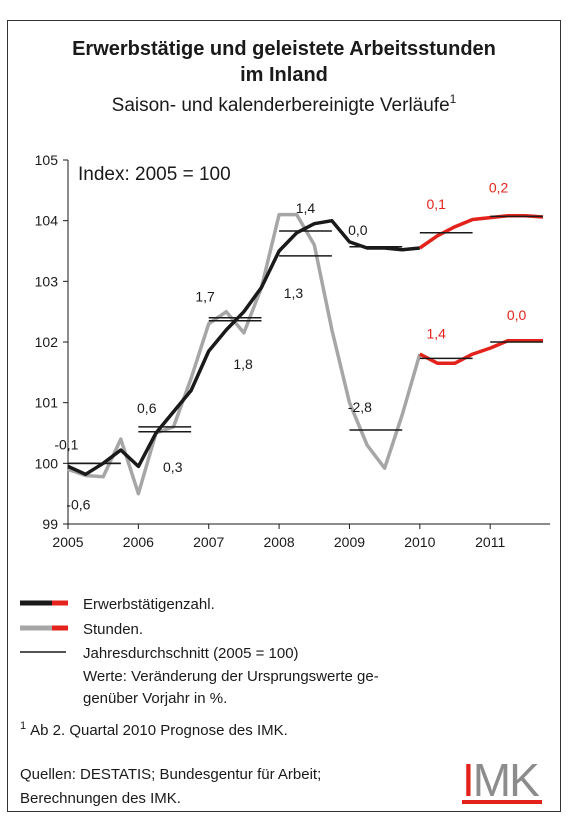 The width and height of the screenshot is (569, 818). I want to click on y-tick-label: 99, so click(50, 524).